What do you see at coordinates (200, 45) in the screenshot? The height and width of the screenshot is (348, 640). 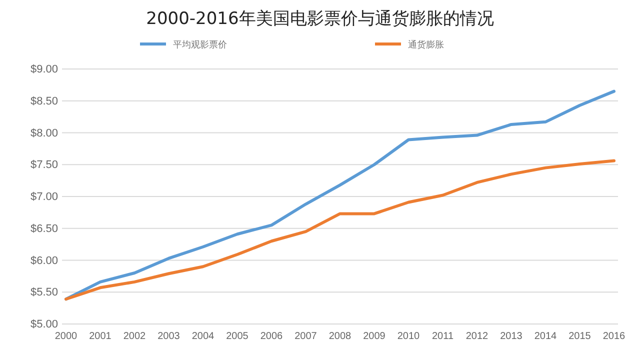 I see `legend-label: 平均观影票价` at bounding box center [200, 45].